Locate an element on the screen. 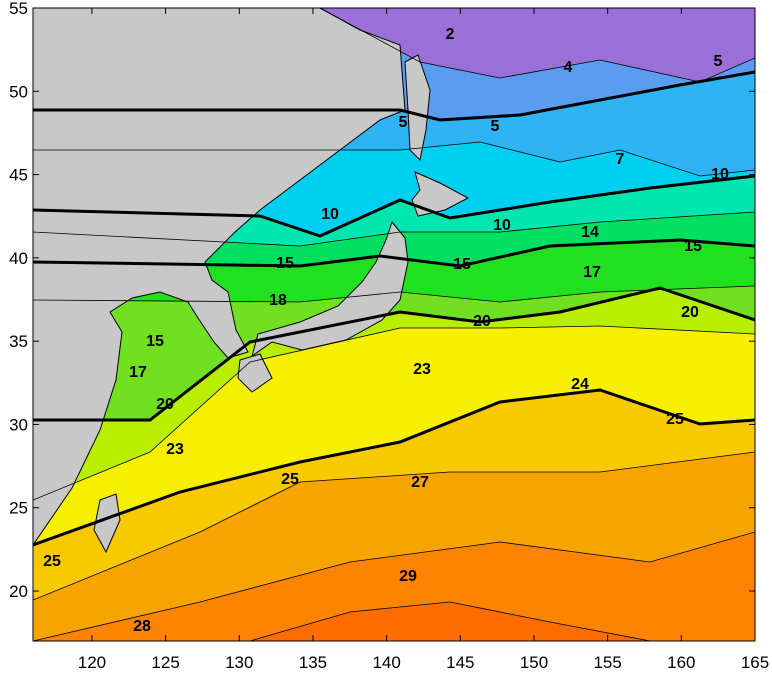 This screenshot has width=772, height=675. y-tick-label: 40 is located at coordinates (18, 258).